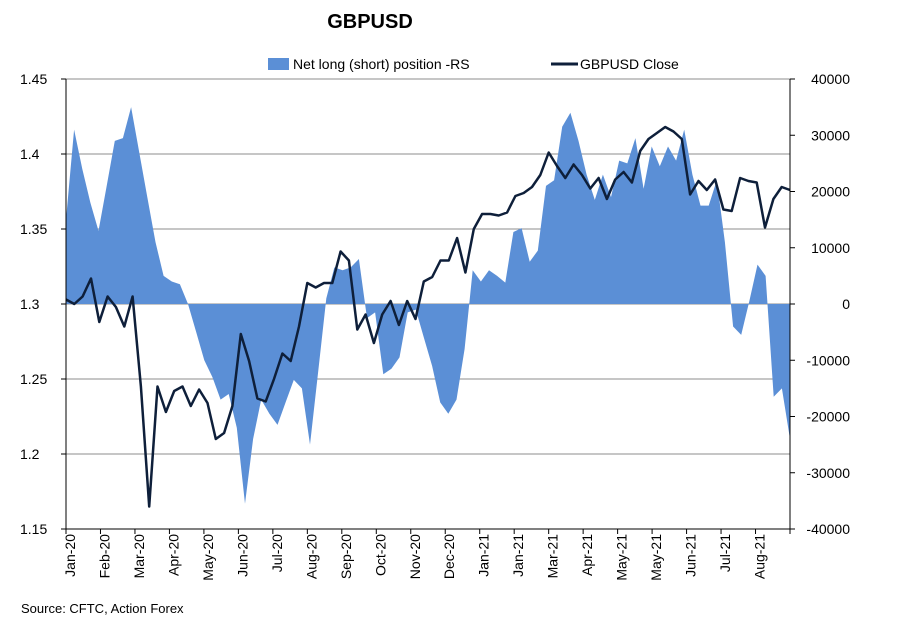 Image resolution: width=901 pixels, height=622 pixels. Describe the element at coordinates (43, 304) in the screenshot. I see `left-axis-ticks: 1.15 1.2 1.25 1.3 1.35 1.4 1.45` at that location.